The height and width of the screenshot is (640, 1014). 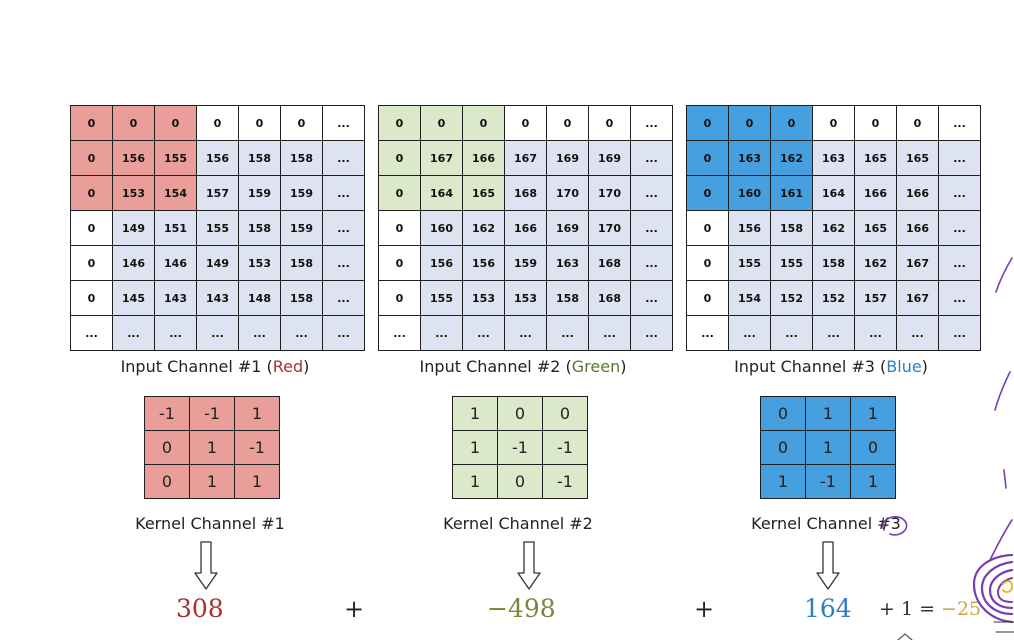 What do you see at coordinates (704, 609) in the screenshot?
I see `plus-operator: +` at bounding box center [704, 609].